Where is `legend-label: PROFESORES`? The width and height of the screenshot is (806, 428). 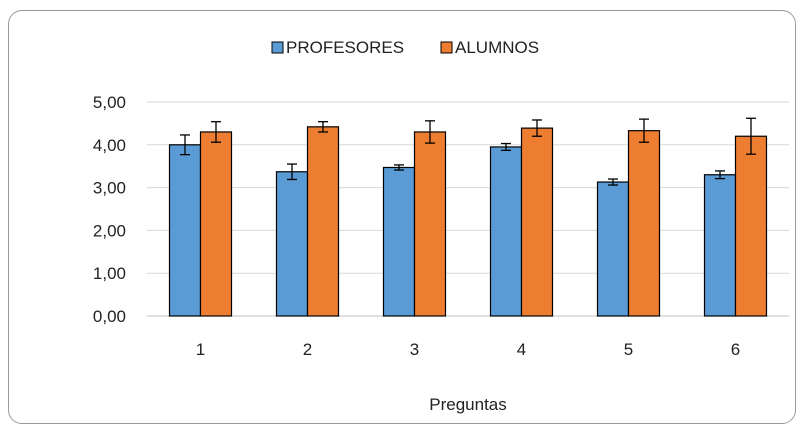 legend-label: PROFESORES is located at coordinates (345, 47).